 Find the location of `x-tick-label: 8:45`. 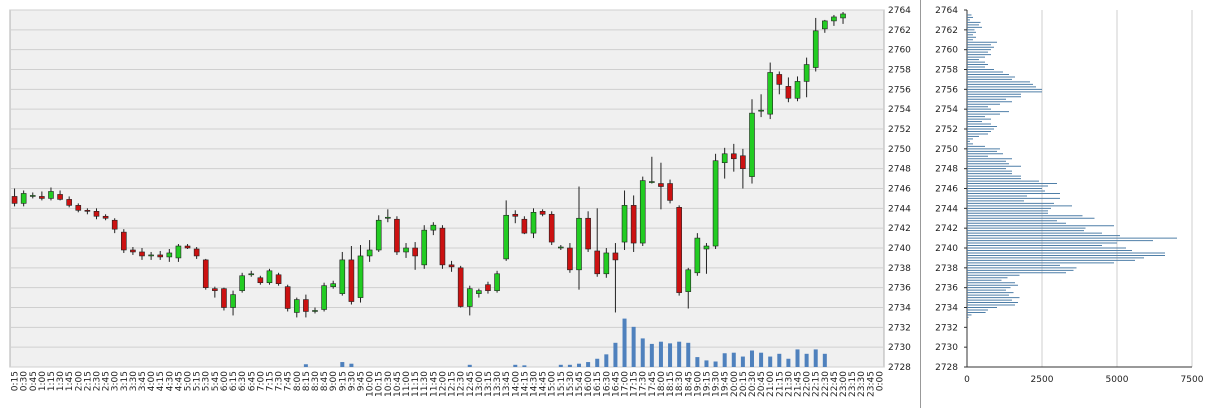

x-tick-label: 8:45 is located at coordinates (325, 381).